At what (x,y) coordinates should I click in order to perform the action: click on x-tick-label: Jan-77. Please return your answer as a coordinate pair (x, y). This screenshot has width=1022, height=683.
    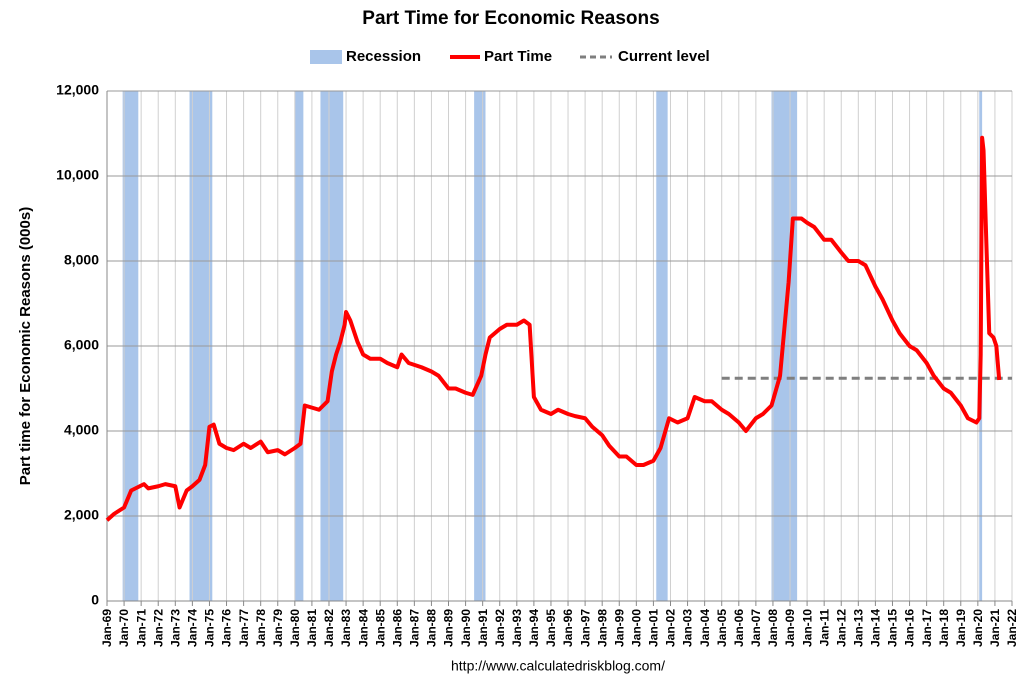
    Looking at the image, I should click on (244, 628).